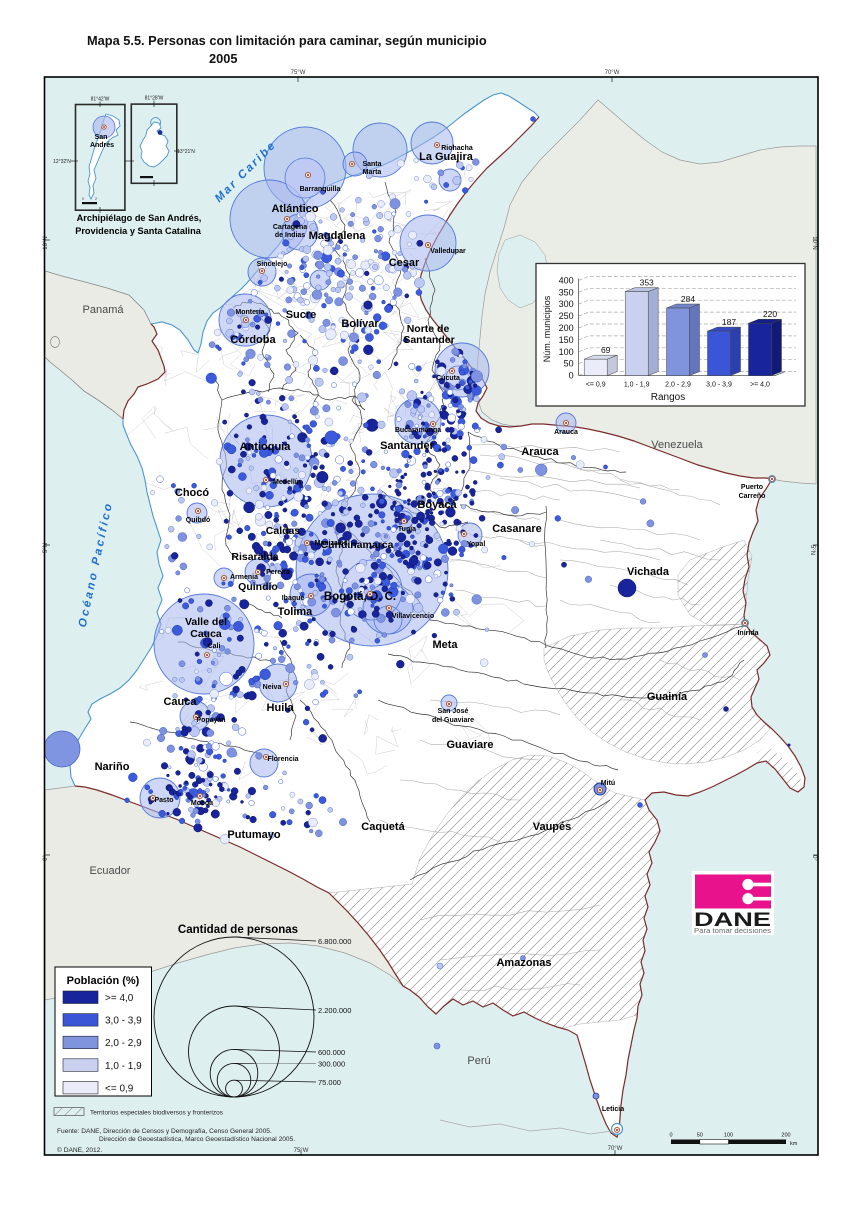 The height and width of the screenshot is (1219, 853). Describe the element at coordinates (331, 1052) in the screenshot. I see `svg-text: 600.000` at that location.